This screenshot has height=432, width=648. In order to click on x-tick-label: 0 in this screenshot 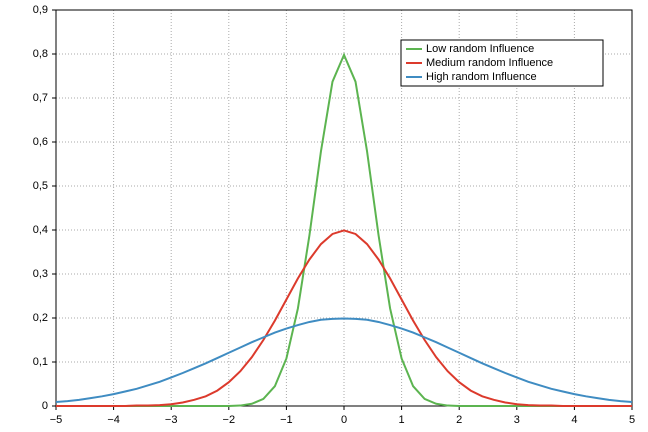, I will do `click(344, 420)`.